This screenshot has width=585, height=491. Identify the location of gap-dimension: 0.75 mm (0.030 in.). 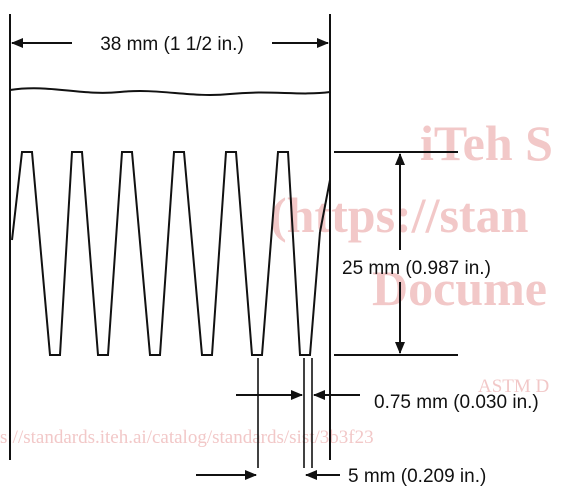
(387, 413).